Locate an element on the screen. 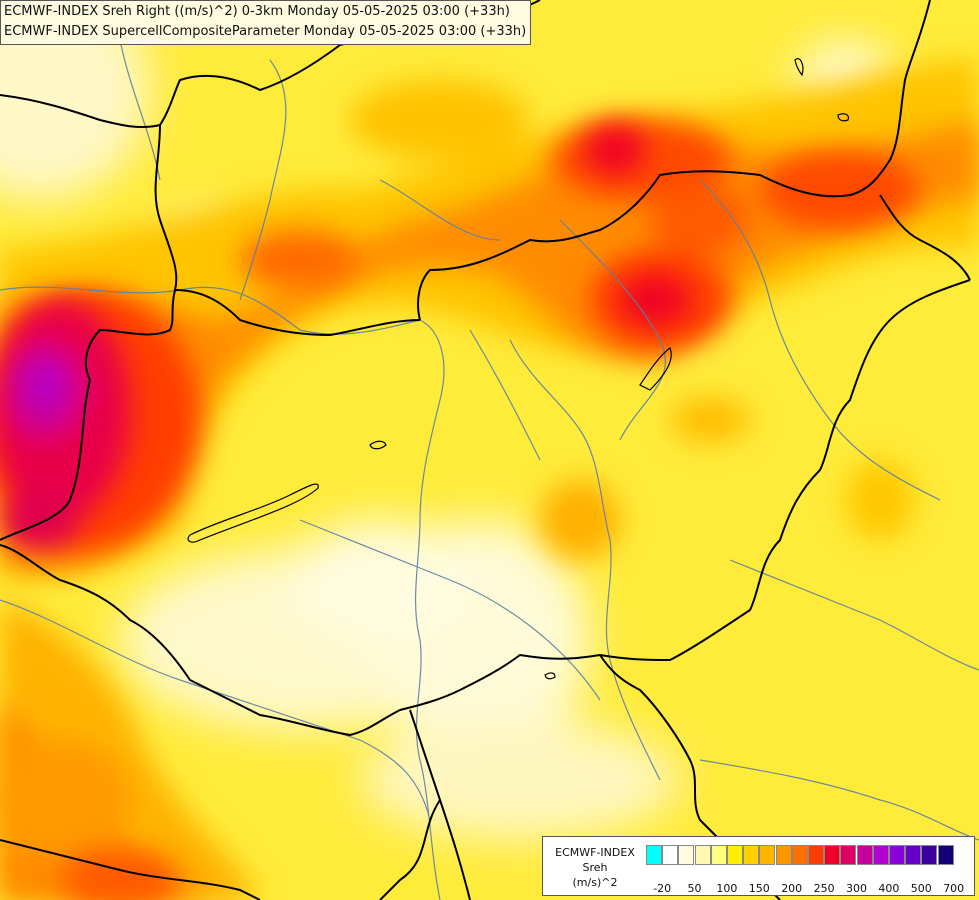  legend-tick-label: 700 is located at coordinates (954, 888).